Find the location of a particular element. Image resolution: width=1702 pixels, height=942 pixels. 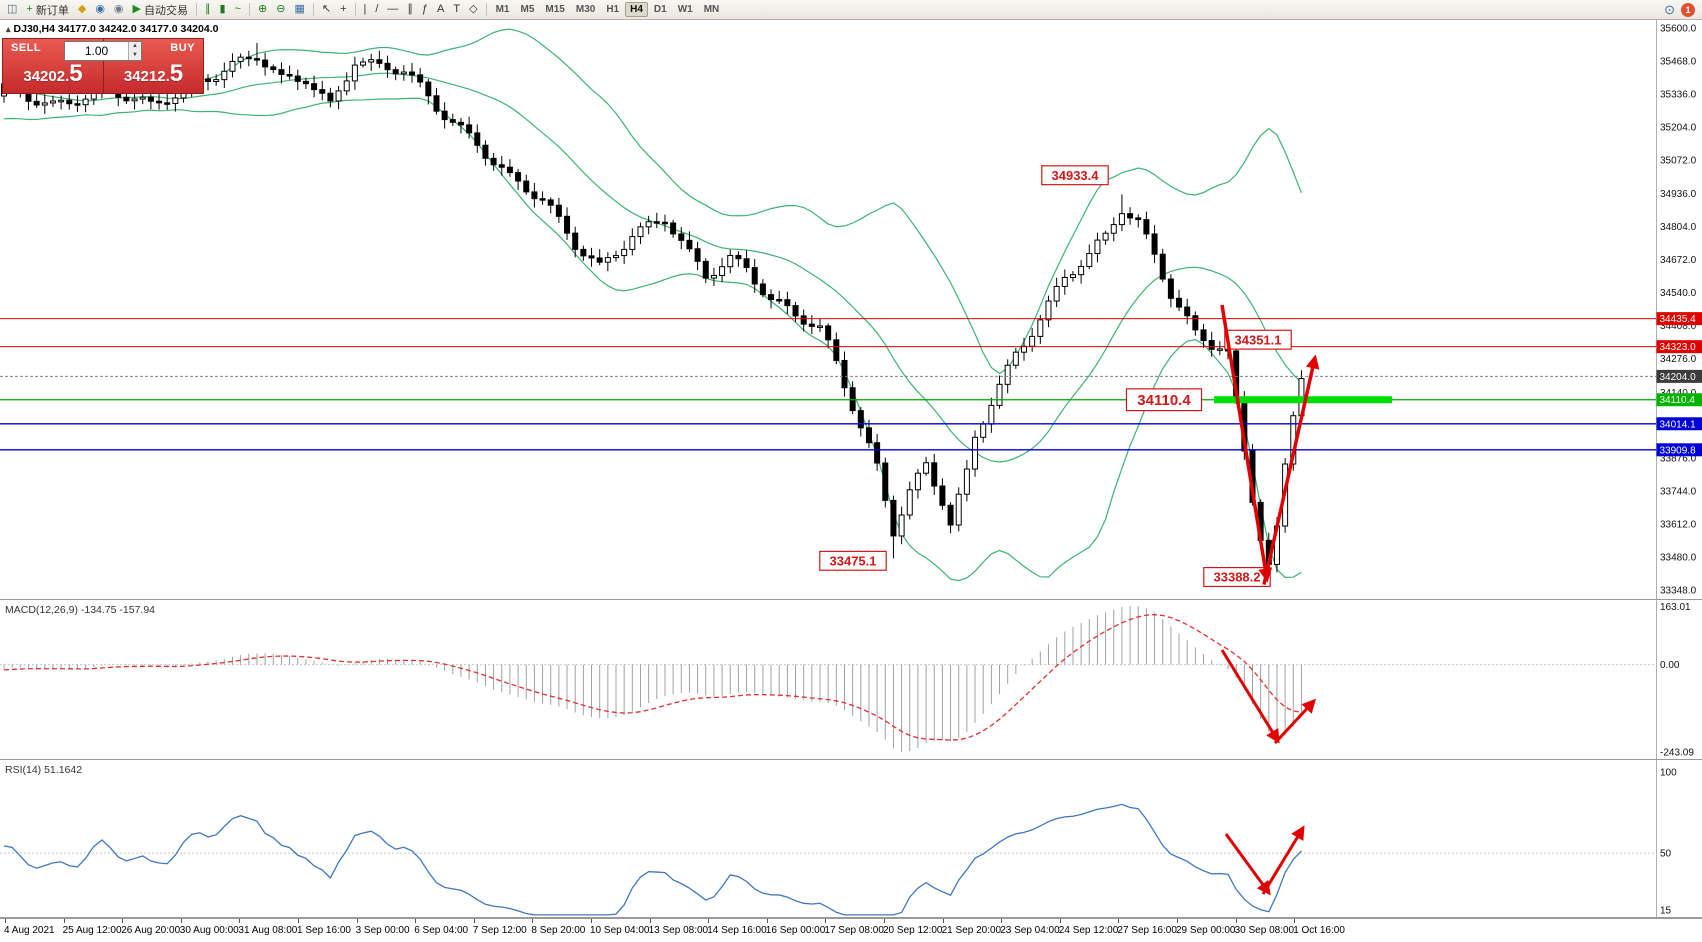

cursor-icon: ↖ is located at coordinates (326, 9).